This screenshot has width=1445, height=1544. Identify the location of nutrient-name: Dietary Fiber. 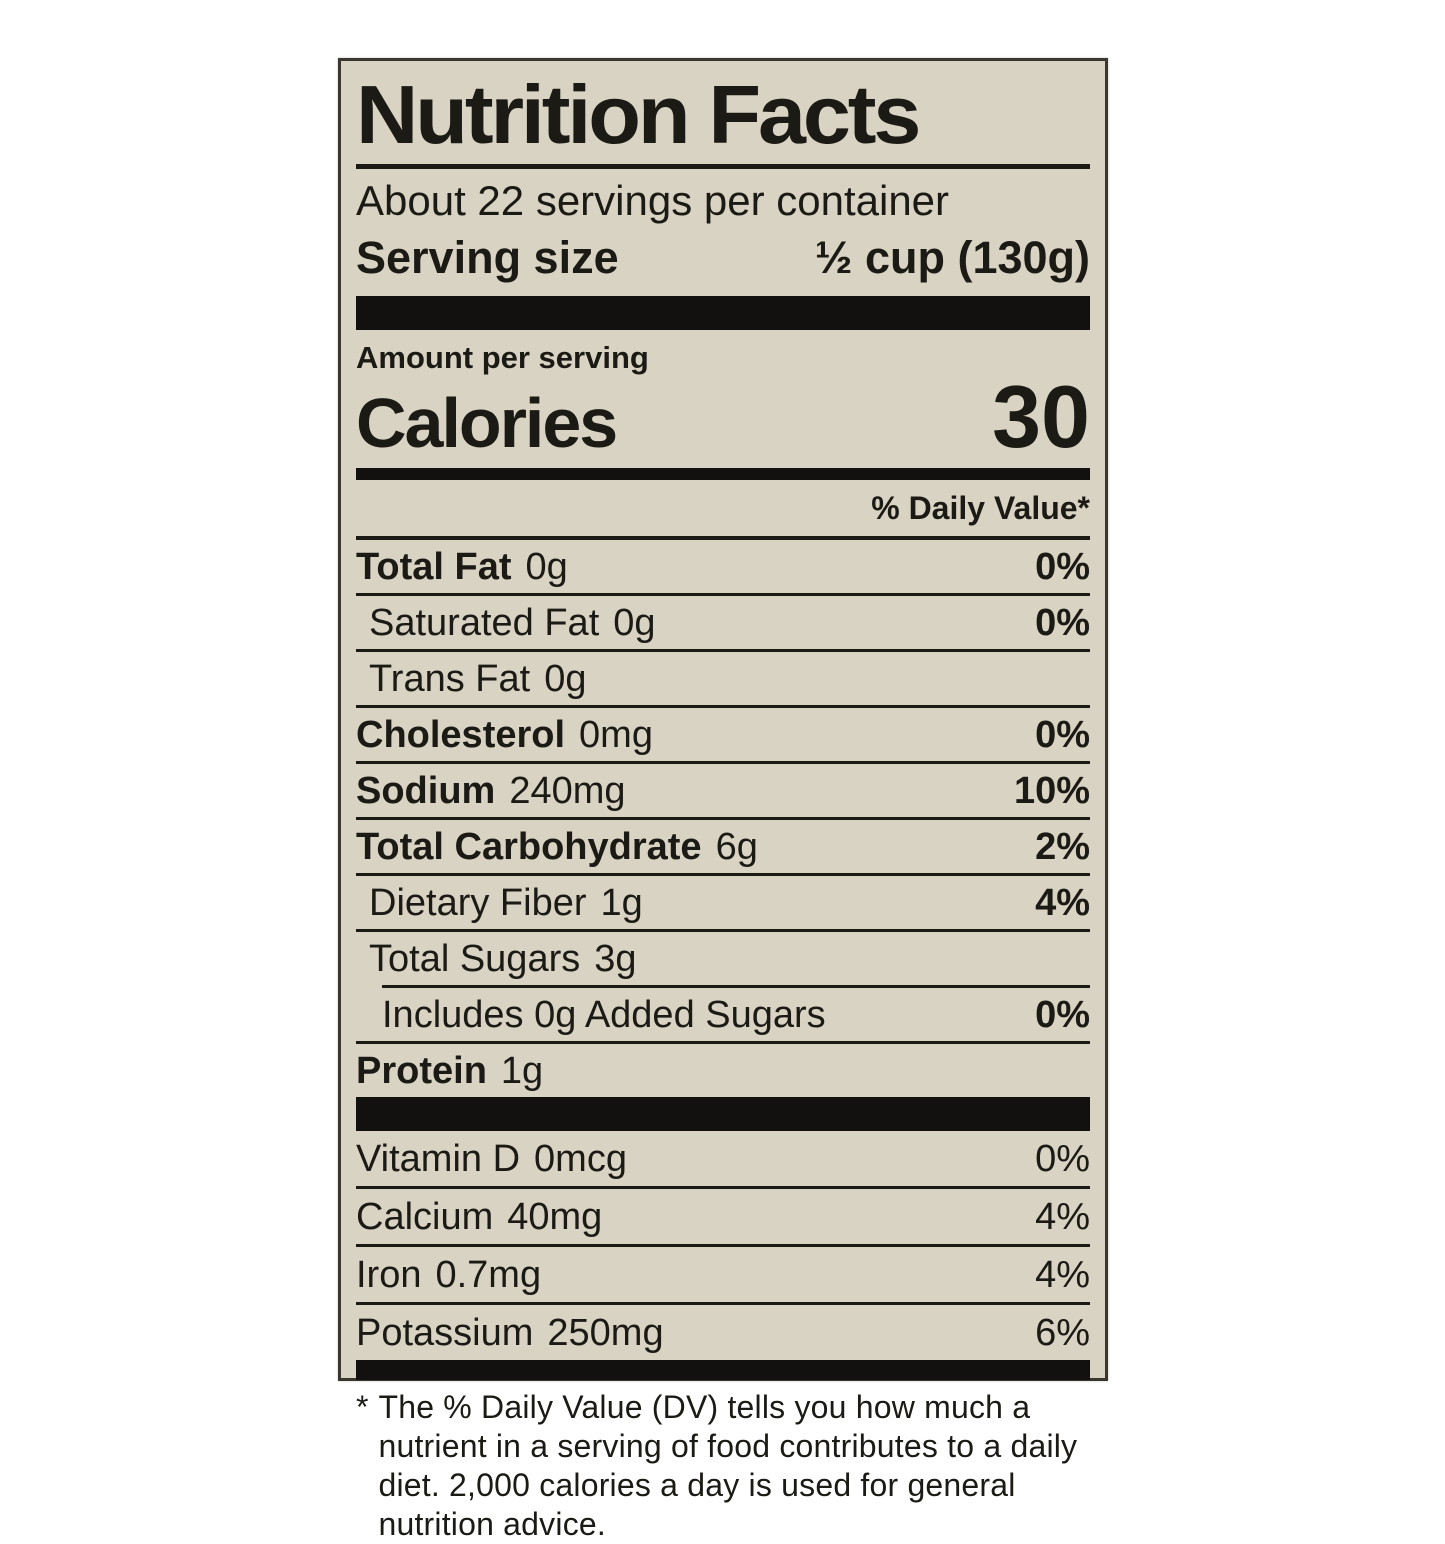
(478, 903).